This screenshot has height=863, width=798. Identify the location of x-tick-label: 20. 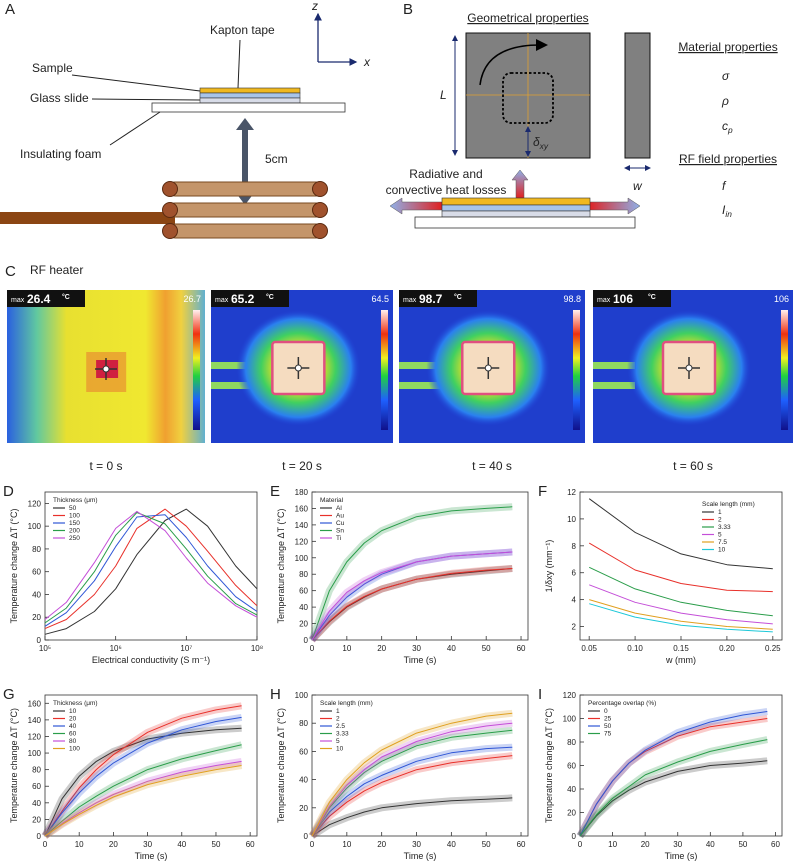
(113, 844).